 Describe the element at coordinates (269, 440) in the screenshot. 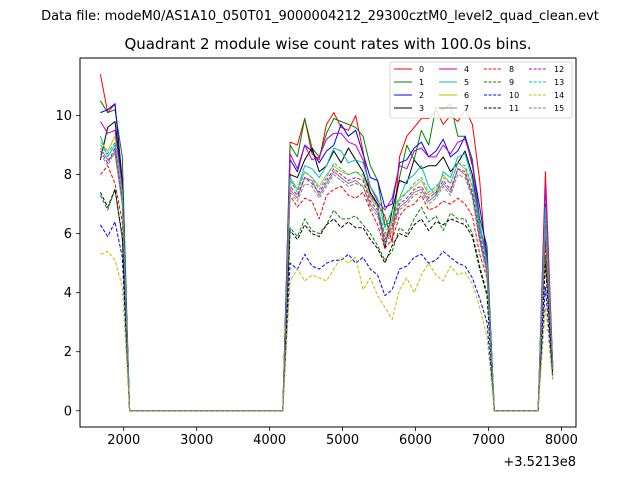

I see `x-tick-label: 4000` at that location.